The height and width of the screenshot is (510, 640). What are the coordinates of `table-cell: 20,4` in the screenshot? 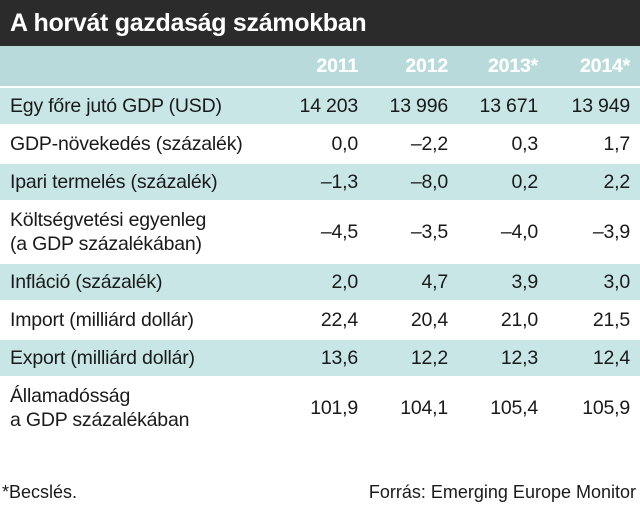 It's located at (429, 319).